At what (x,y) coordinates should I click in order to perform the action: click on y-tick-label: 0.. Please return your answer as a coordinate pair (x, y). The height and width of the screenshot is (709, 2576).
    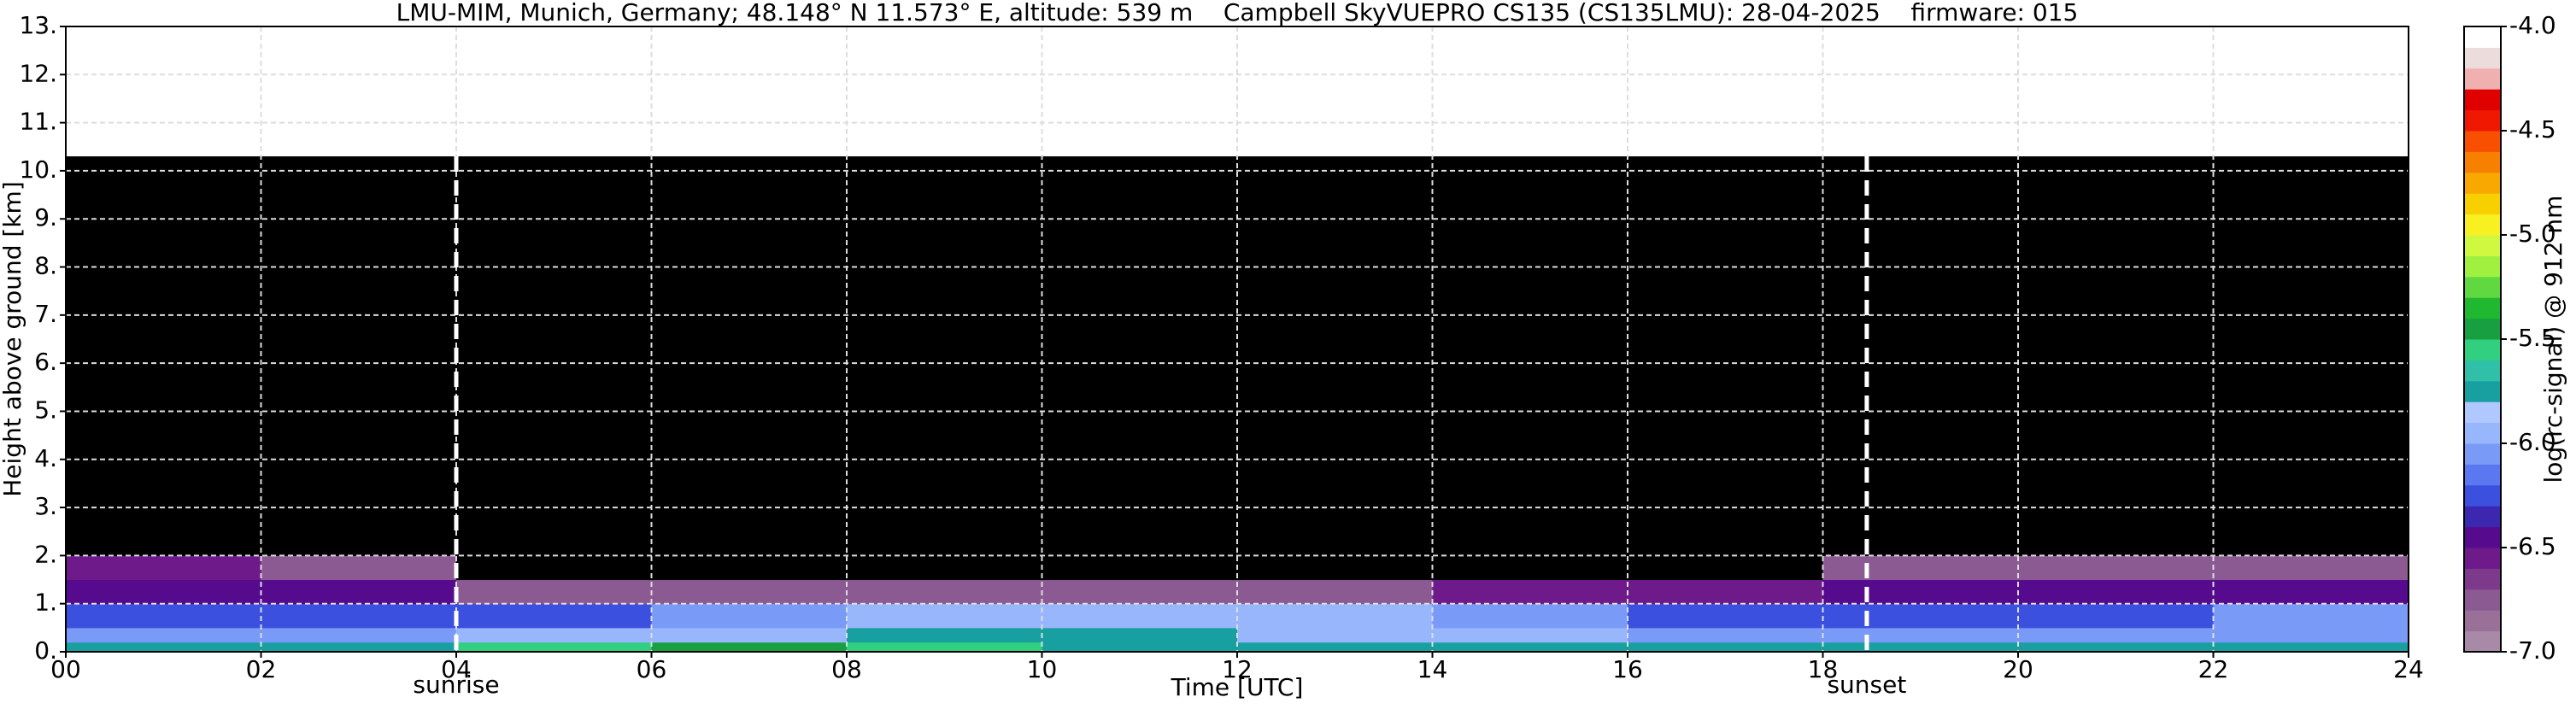
    Looking at the image, I should click on (45, 650).